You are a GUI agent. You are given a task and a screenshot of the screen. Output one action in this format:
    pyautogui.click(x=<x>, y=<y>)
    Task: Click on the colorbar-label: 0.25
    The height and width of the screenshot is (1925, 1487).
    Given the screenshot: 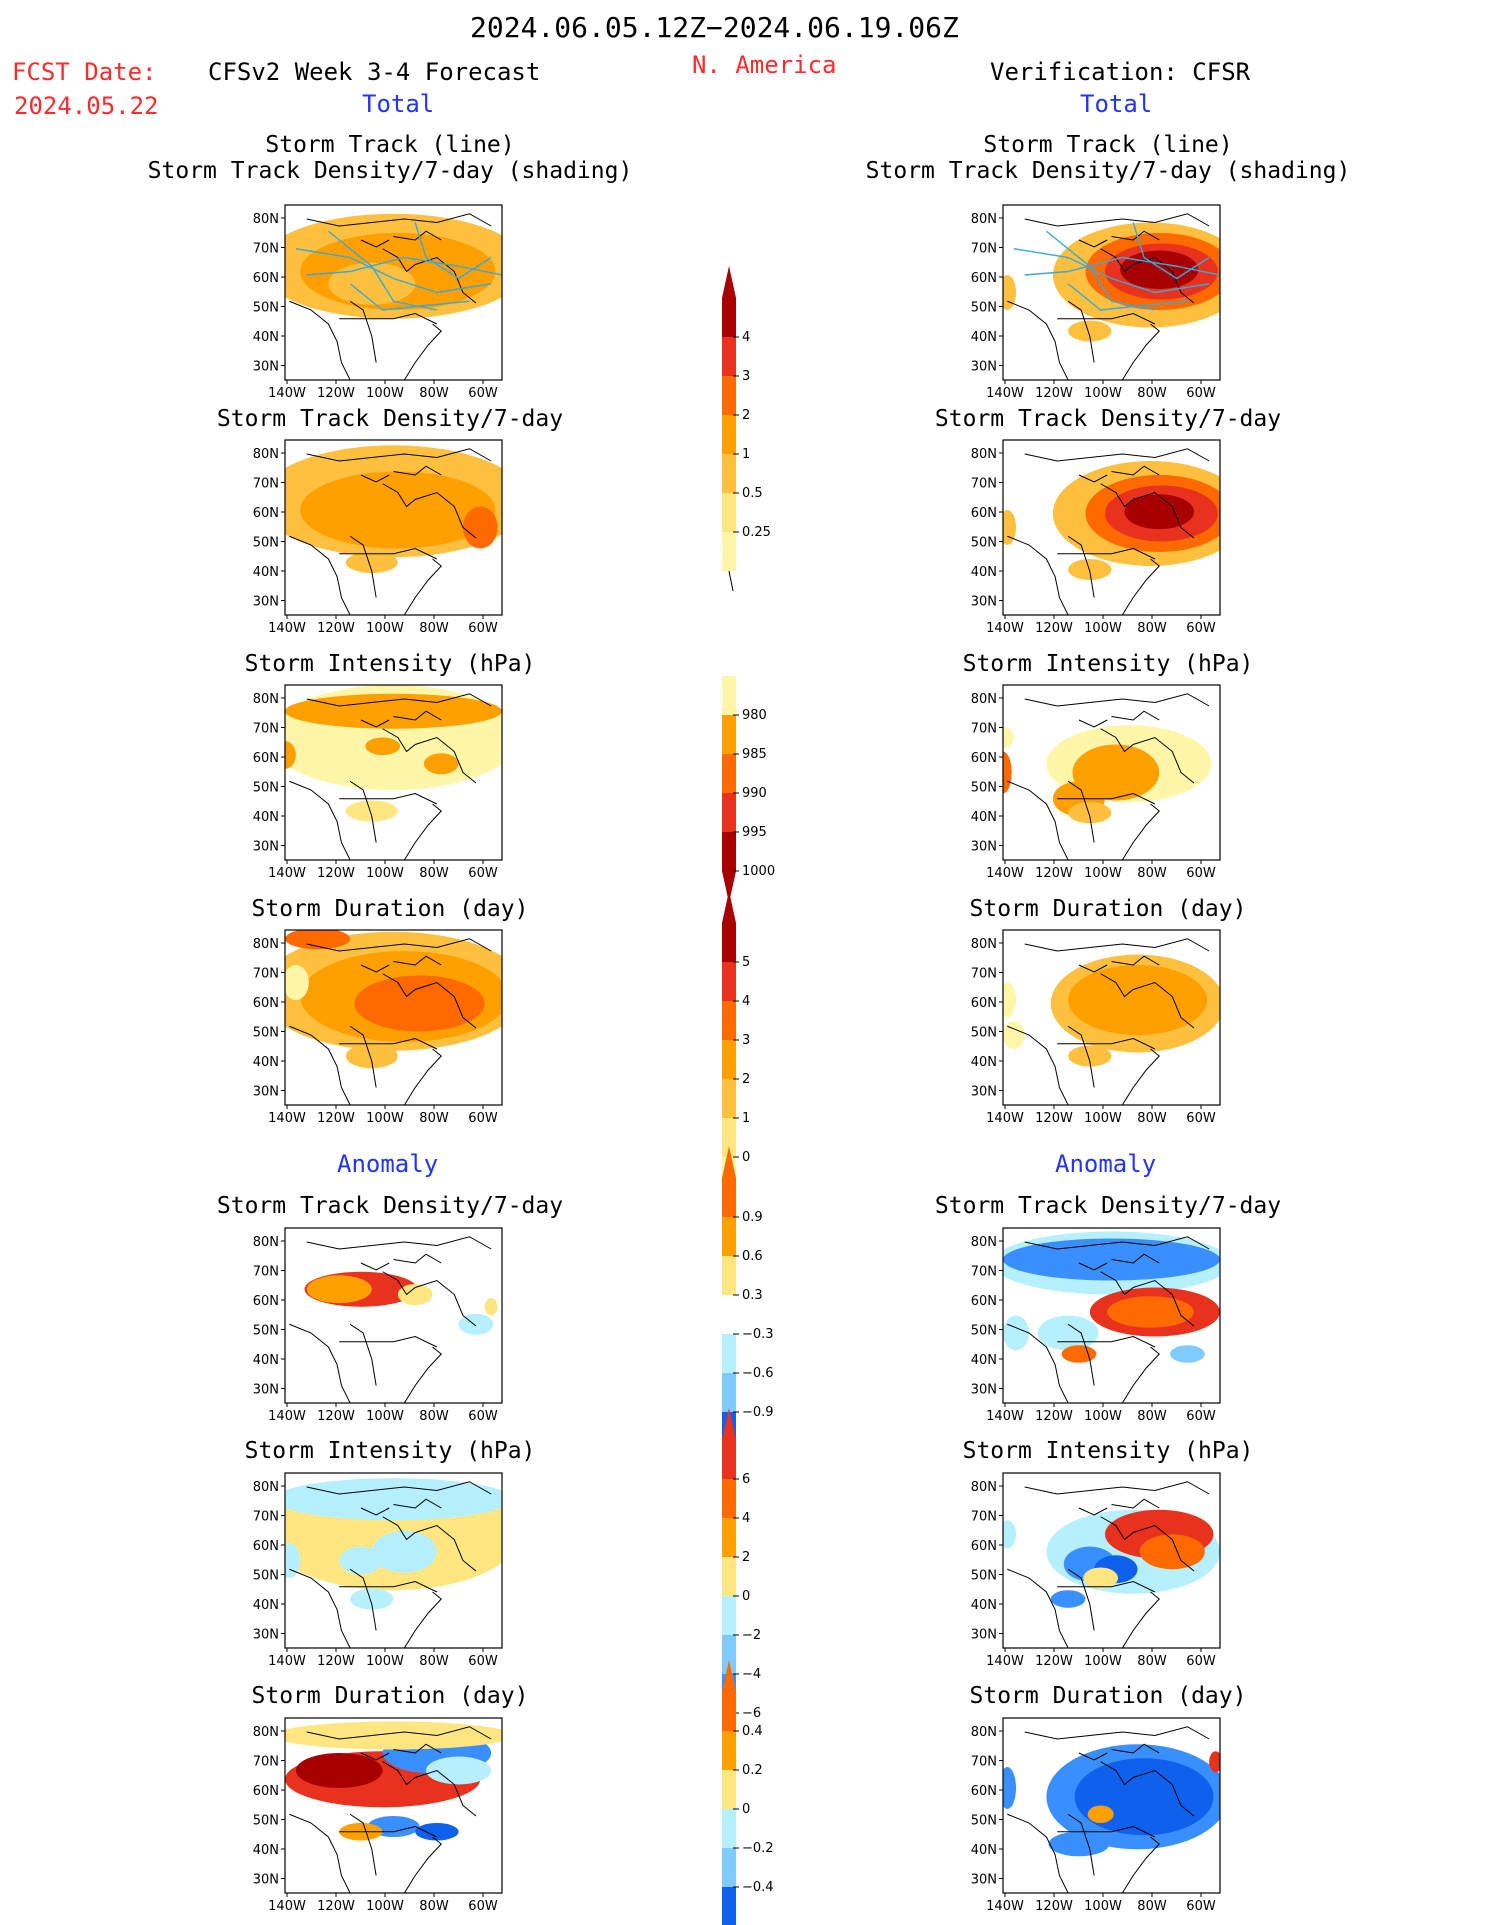 What is the action you would take?
    pyautogui.click(x=756, y=532)
    